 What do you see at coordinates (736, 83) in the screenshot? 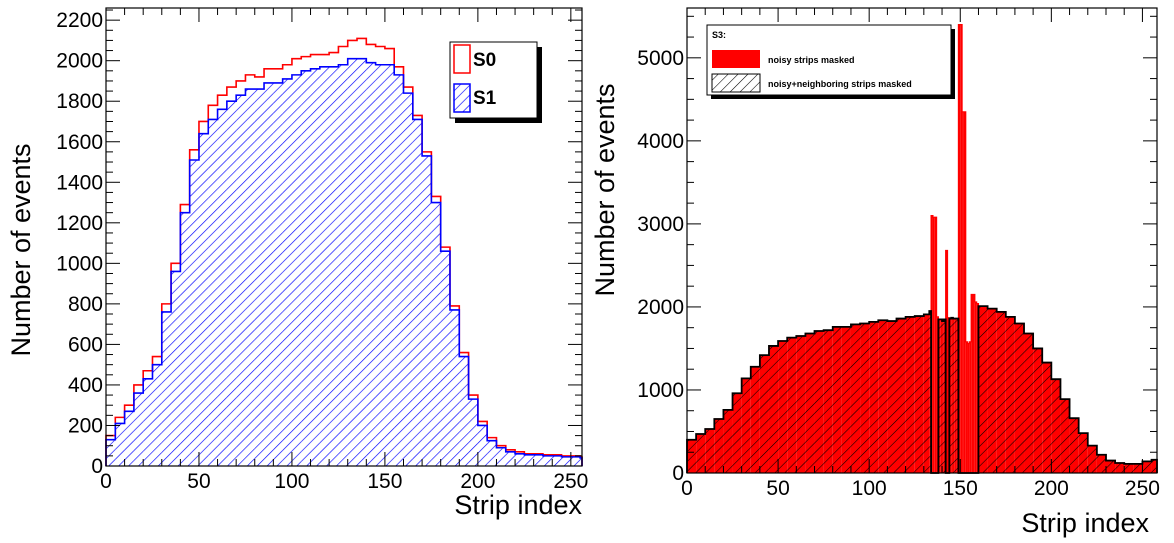
I see `legend-swatch-neighboring` at bounding box center [736, 83].